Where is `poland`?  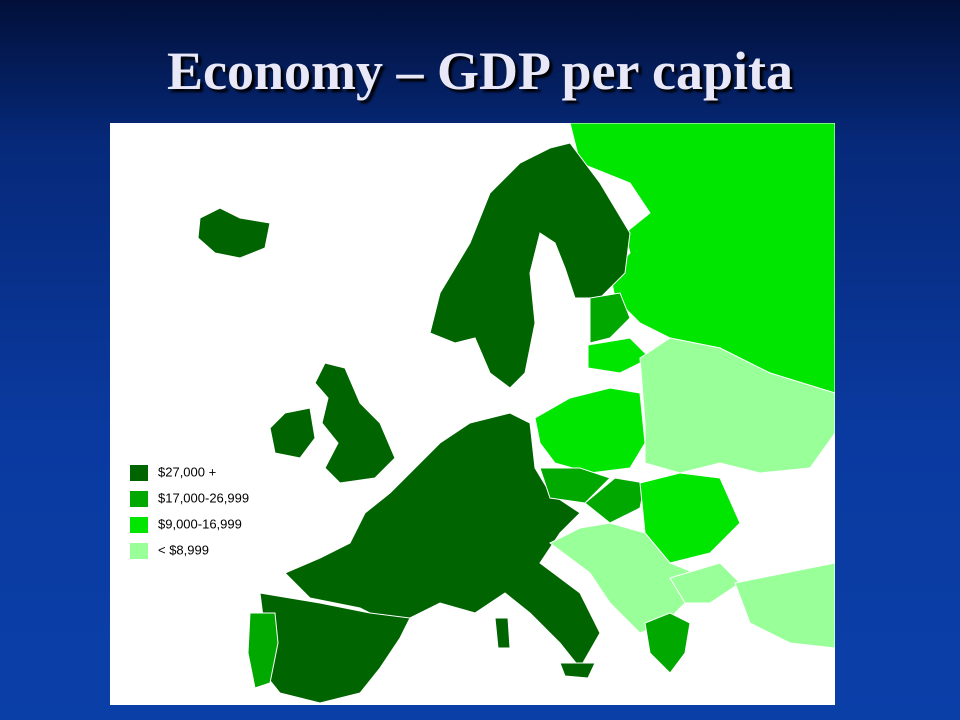
poland is located at coordinates (590, 430).